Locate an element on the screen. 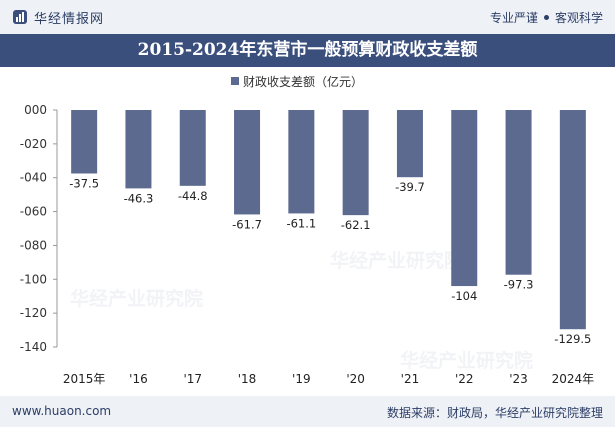  website-link: www.huaon.com is located at coordinates (62, 411).